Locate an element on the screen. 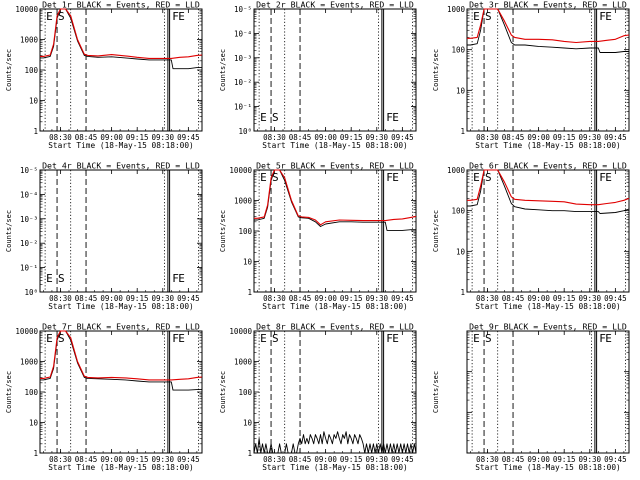 The height and width of the screenshot is (480, 640). y-tick-label: 10⁻³ is located at coordinates (29, 219).